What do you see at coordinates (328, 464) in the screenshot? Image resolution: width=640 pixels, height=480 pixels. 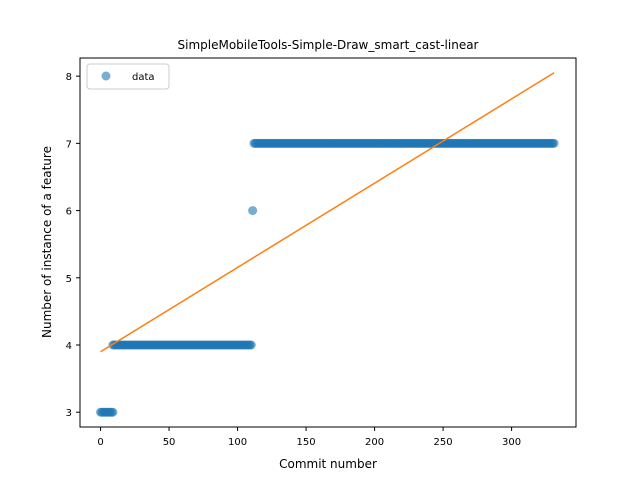 I see `x-axis-label: Commit number` at bounding box center [328, 464].